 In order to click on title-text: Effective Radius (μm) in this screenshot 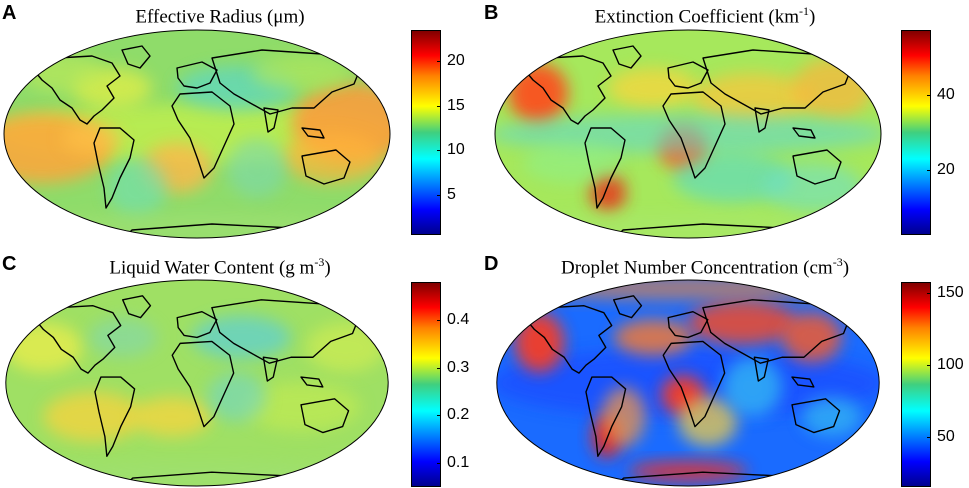, I will do `click(220, 17)`.